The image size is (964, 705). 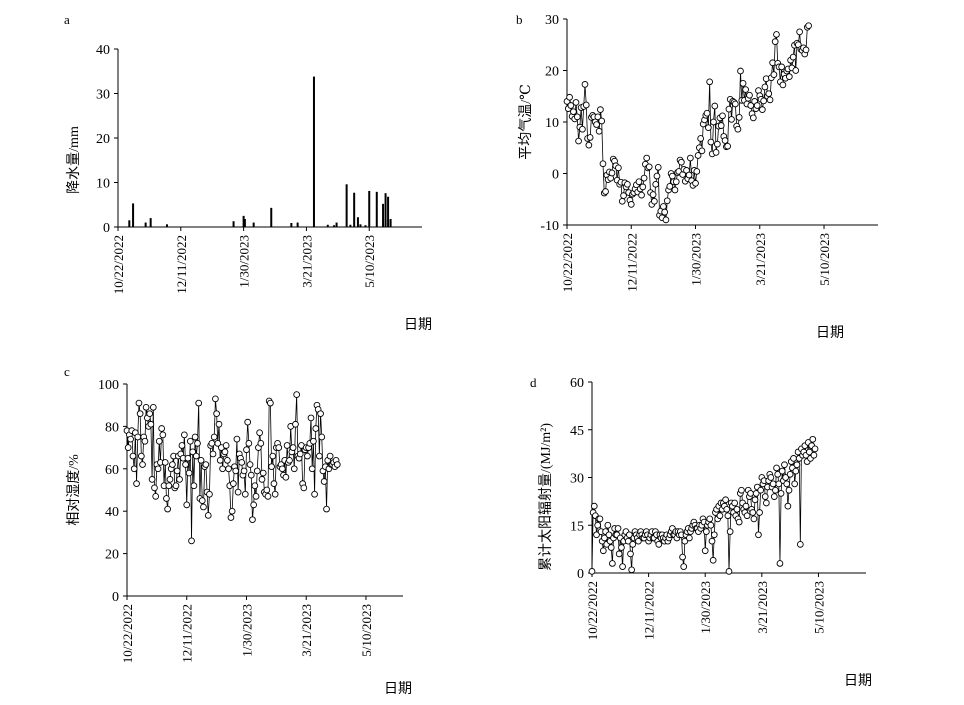 I want to click on y-tick-label: 10, so click(x=103, y=184).